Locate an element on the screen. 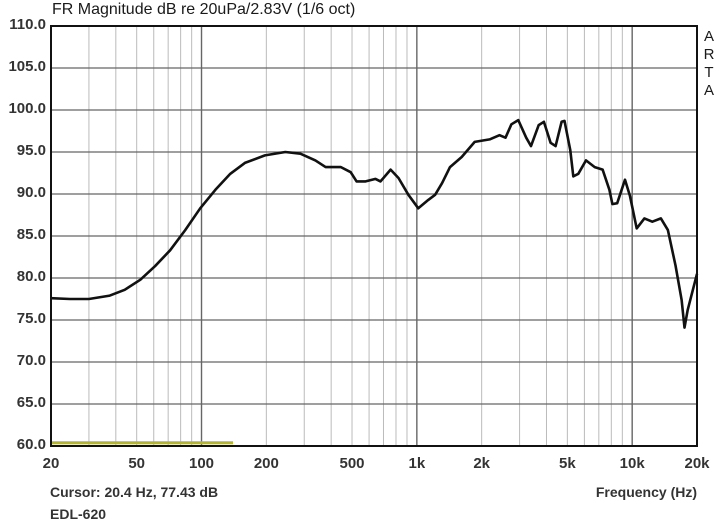 This screenshot has width=720, height=522. y-tick-label: 90.0 is located at coordinates (31, 192).